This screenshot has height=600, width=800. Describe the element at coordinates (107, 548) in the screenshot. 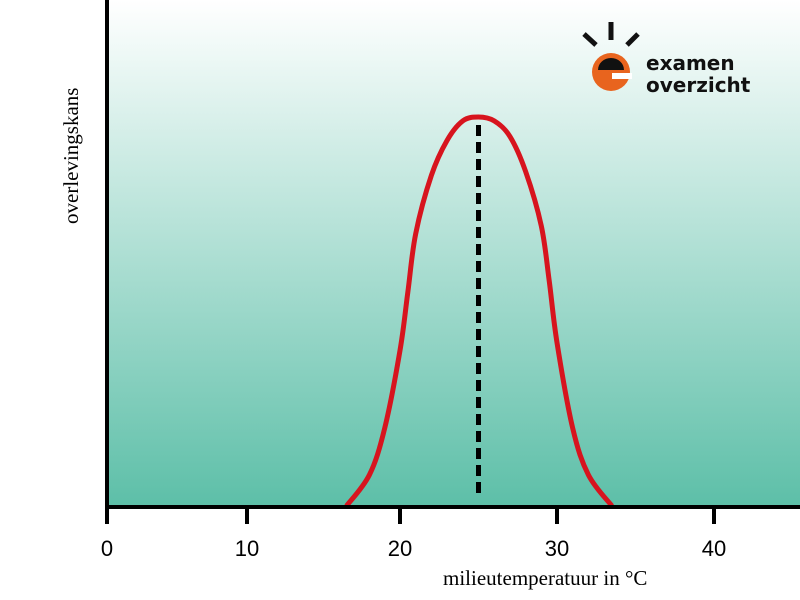

I see `x-tick-label: 0` at that location.